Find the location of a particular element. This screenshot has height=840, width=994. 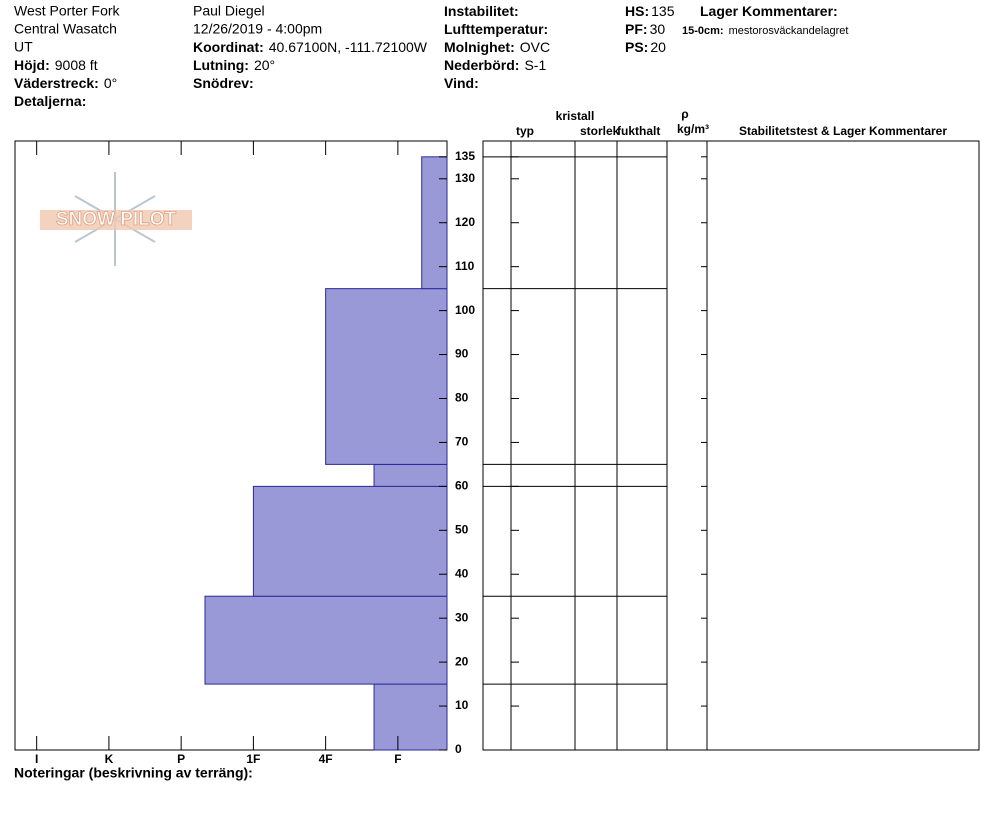

x-tick-label: P is located at coordinates (181, 759).